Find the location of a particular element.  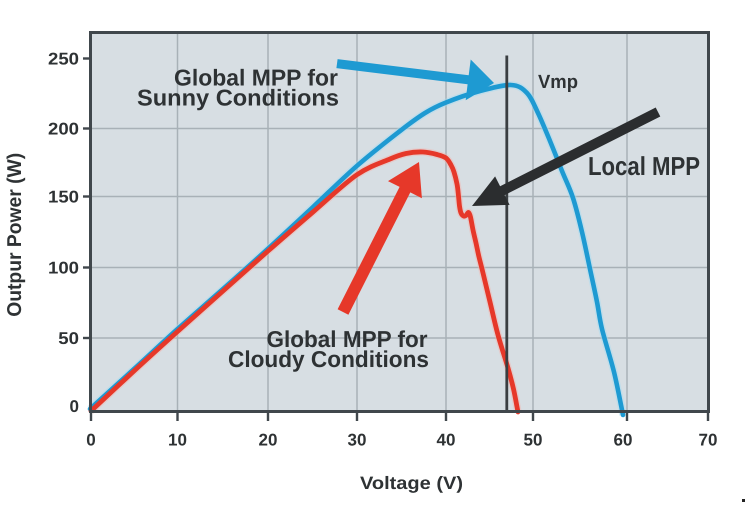

svg-text: 200 is located at coordinates (63, 129).